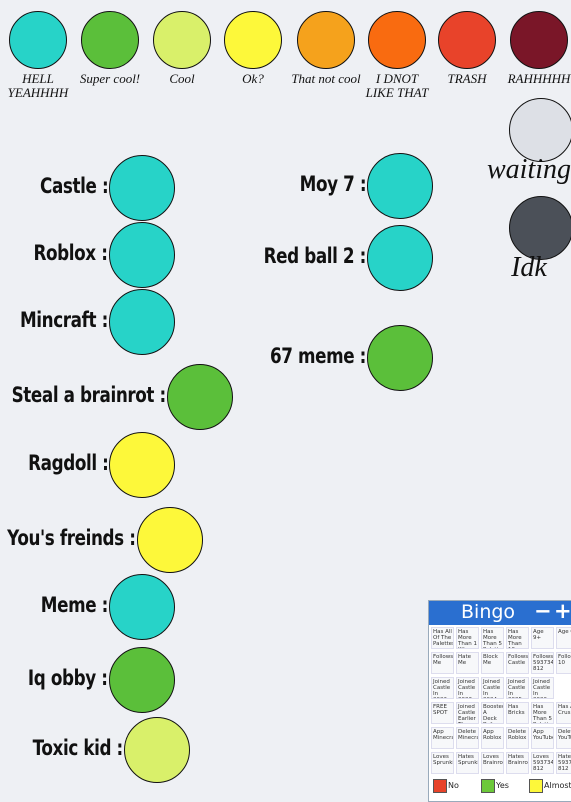  I want to click on item-label: Red ball 2 :, so click(315, 256).